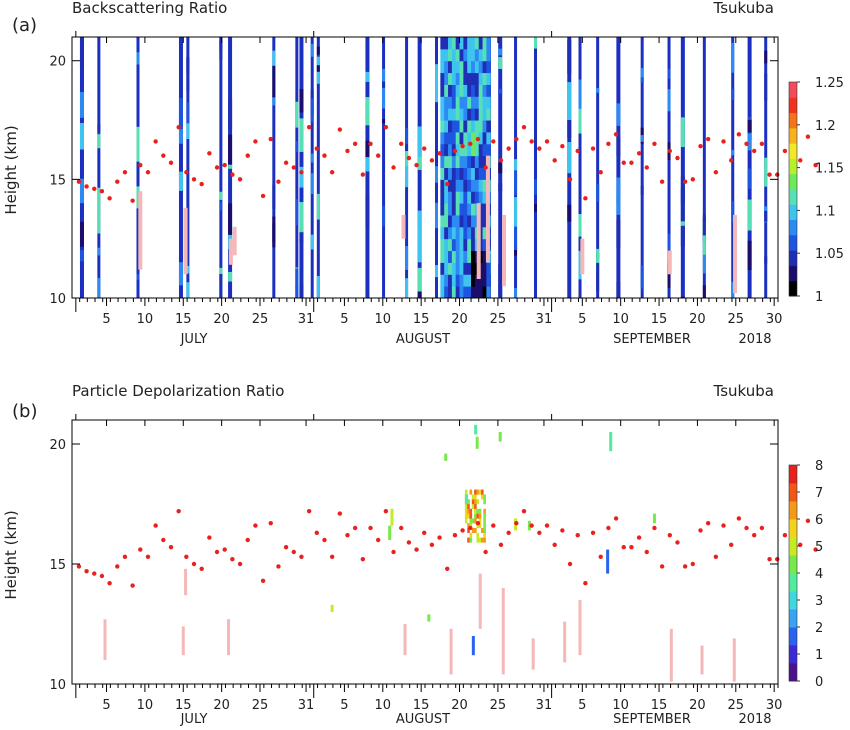 Image resolution: width=850 pixels, height=730 pixels. Describe the element at coordinates (106, 705) in the screenshot. I see `x-tick-label: 5` at that location.